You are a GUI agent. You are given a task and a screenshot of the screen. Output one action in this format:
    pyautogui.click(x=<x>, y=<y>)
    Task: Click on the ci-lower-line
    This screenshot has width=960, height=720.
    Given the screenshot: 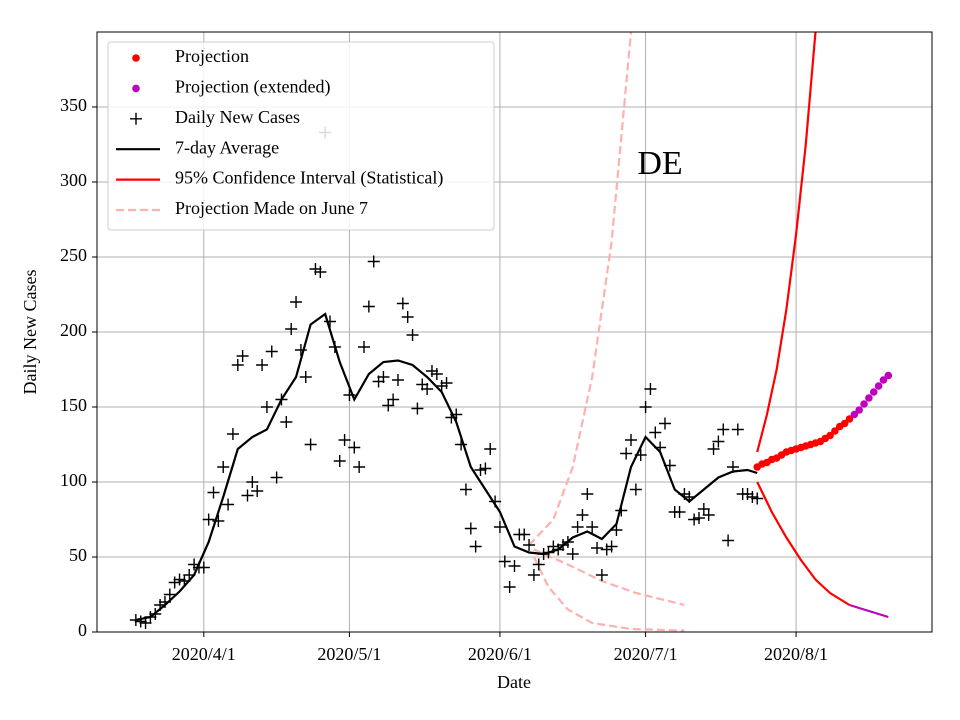 What is the action you would take?
    pyautogui.click(x=803, y=543)
    